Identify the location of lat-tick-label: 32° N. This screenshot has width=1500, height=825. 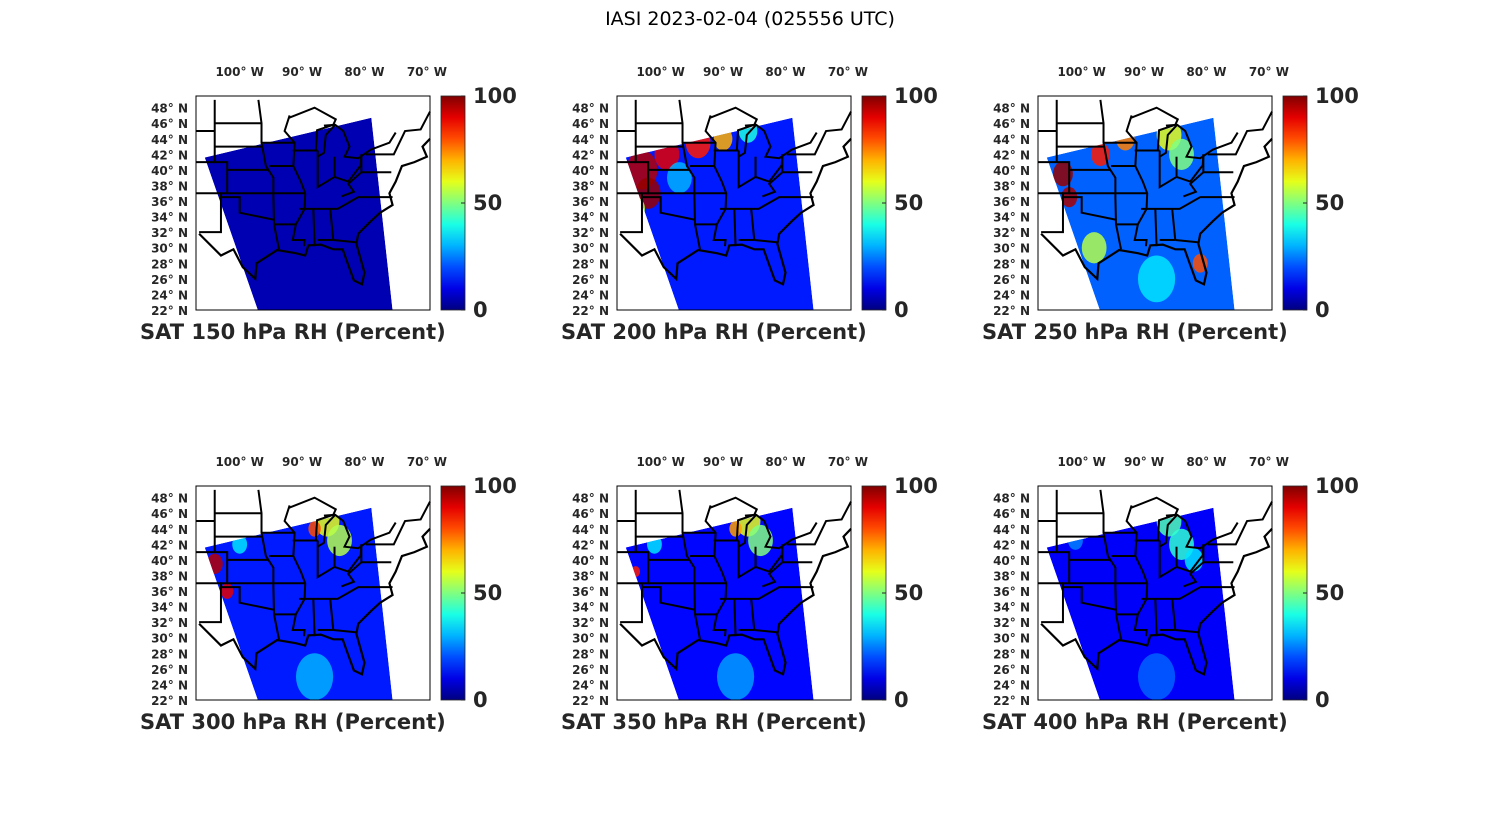
(169, 233).